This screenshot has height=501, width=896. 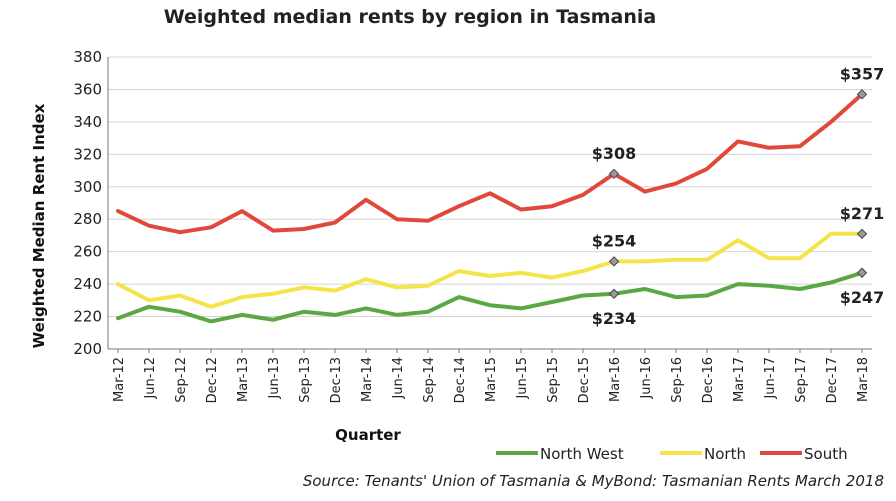 What do you see at coordinates (739, 379) in the screenshot?
I see `x-tick-label: Mar-17` at bounding box center [739, 379].